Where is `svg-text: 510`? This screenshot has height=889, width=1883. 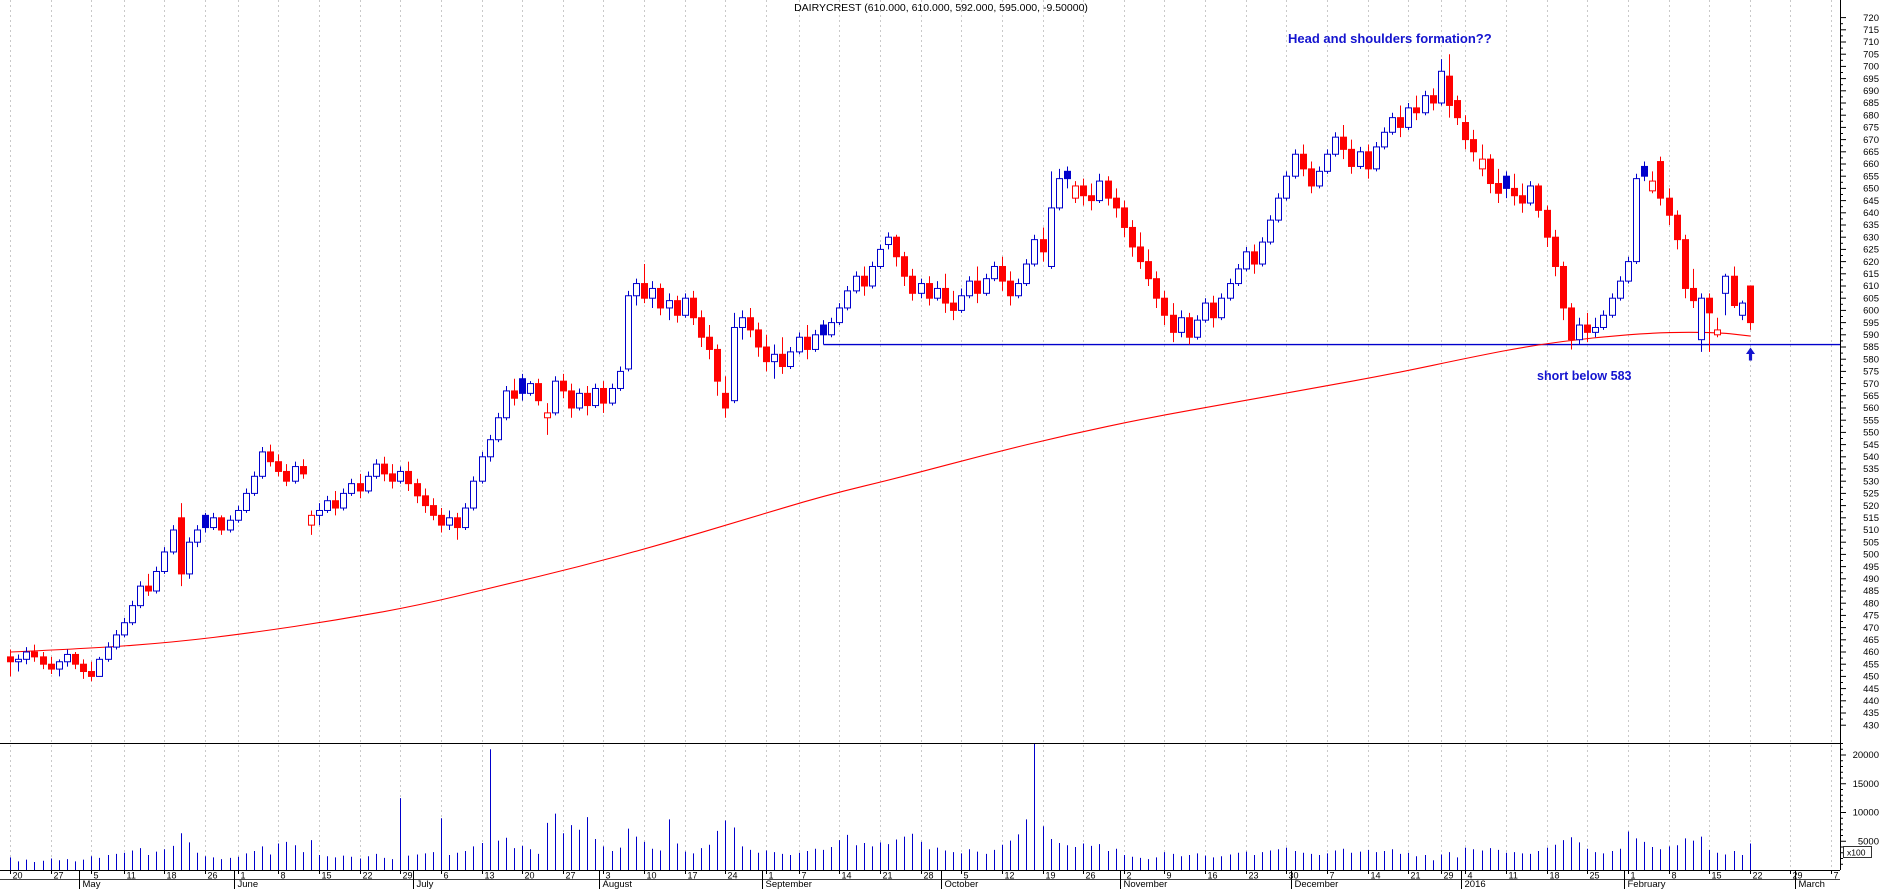
svg-text: 510 is located at coordinates (1871, 530).